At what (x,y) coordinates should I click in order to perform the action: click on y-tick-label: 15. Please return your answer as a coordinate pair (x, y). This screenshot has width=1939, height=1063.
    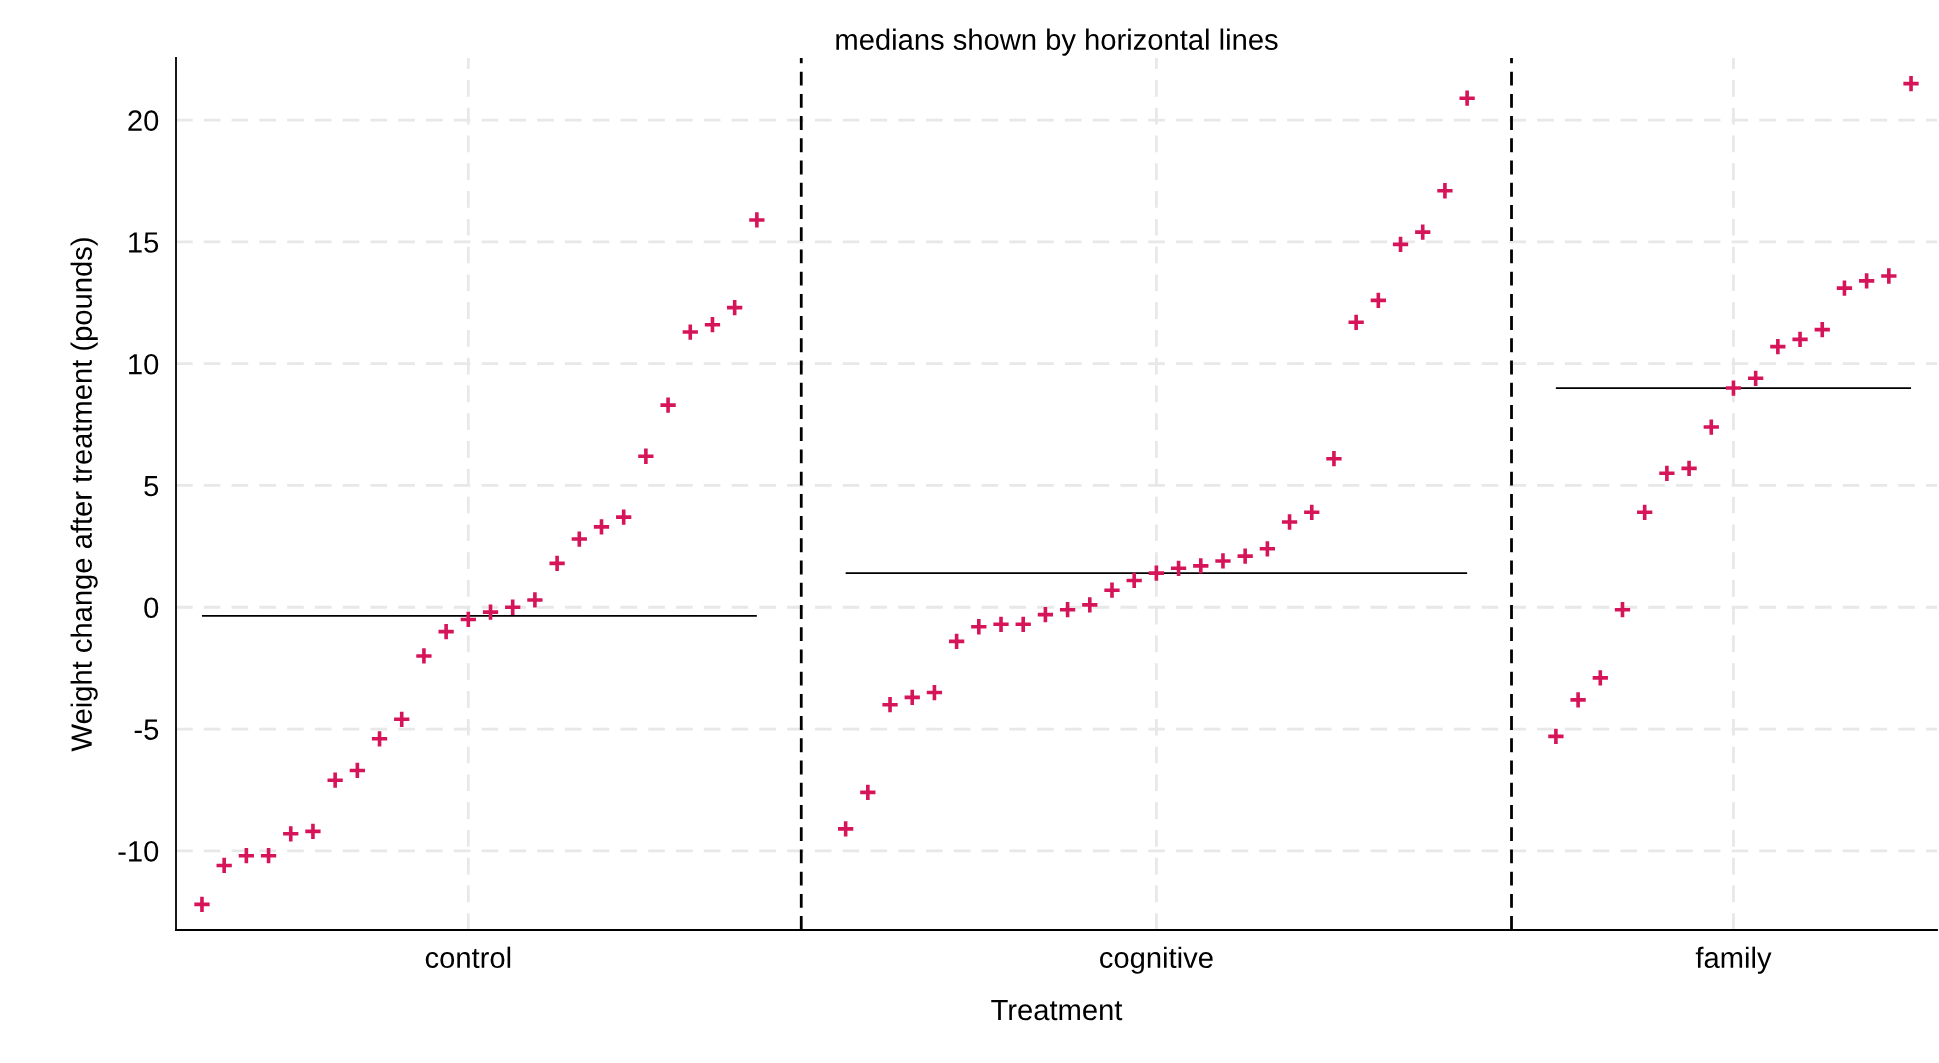
    Looking at the image, I should click on (144, 242).